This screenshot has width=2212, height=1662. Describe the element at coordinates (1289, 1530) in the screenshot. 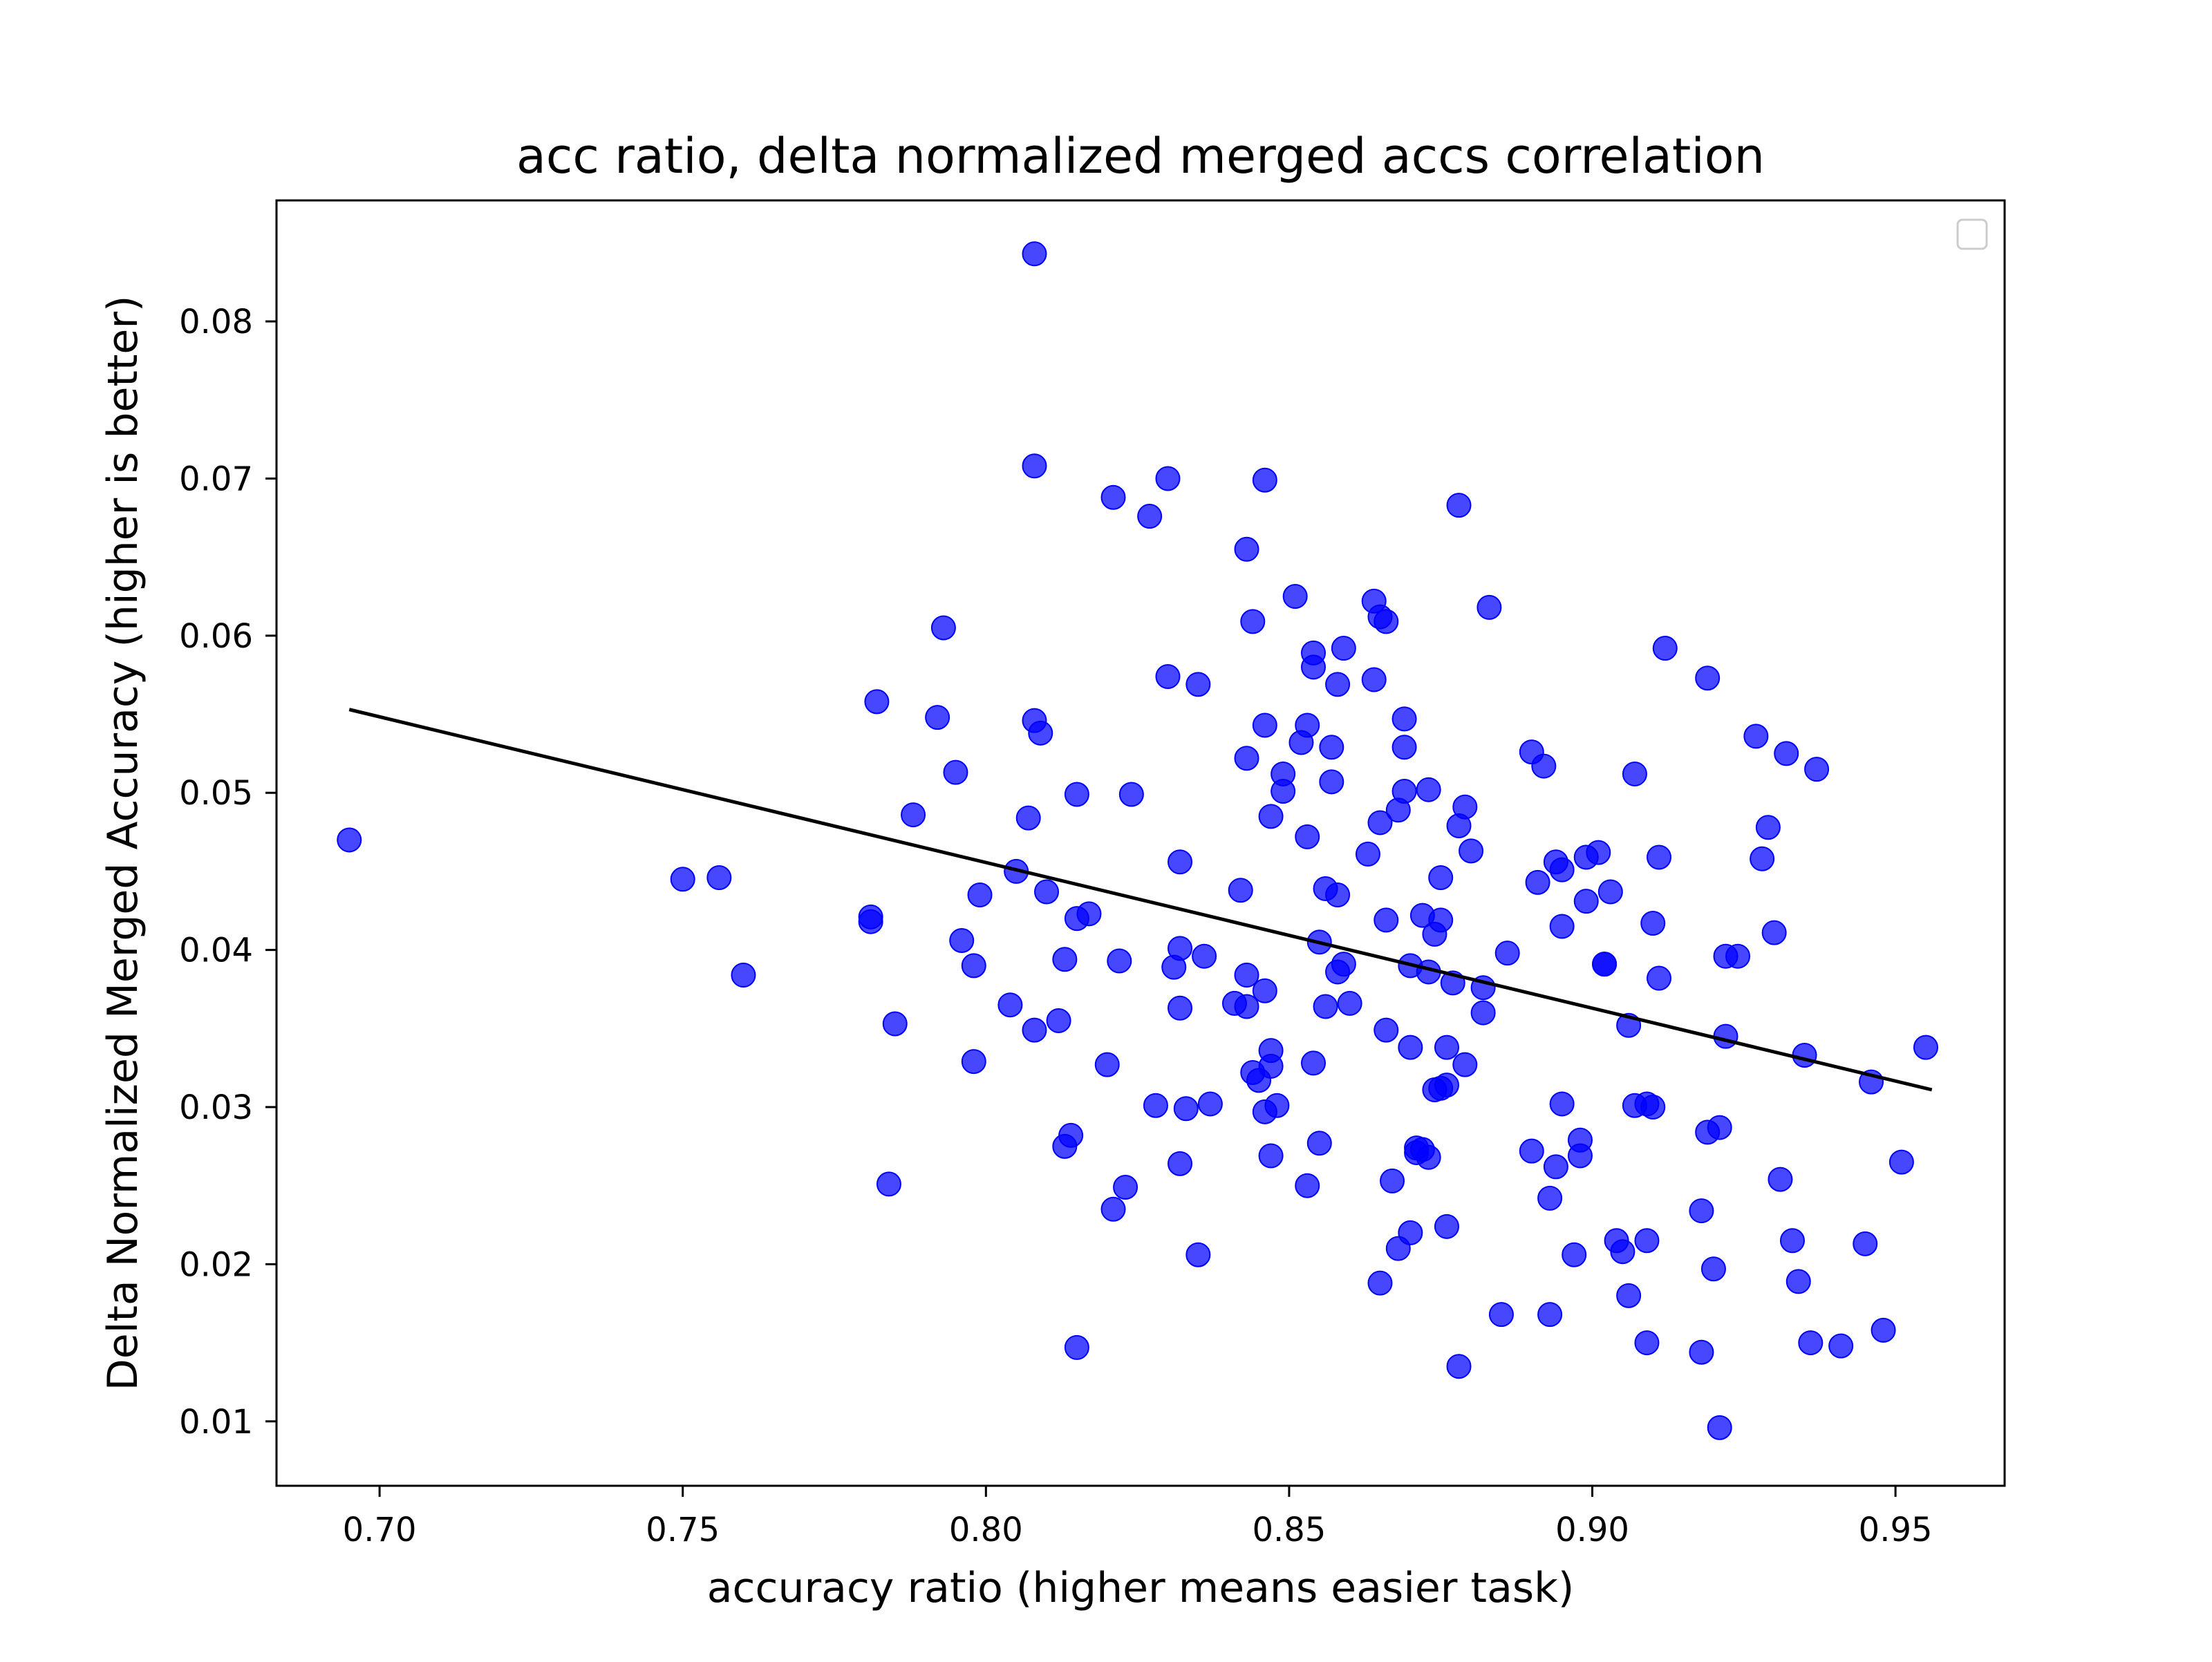

I see `x-tick-label: 0.85` at that location.